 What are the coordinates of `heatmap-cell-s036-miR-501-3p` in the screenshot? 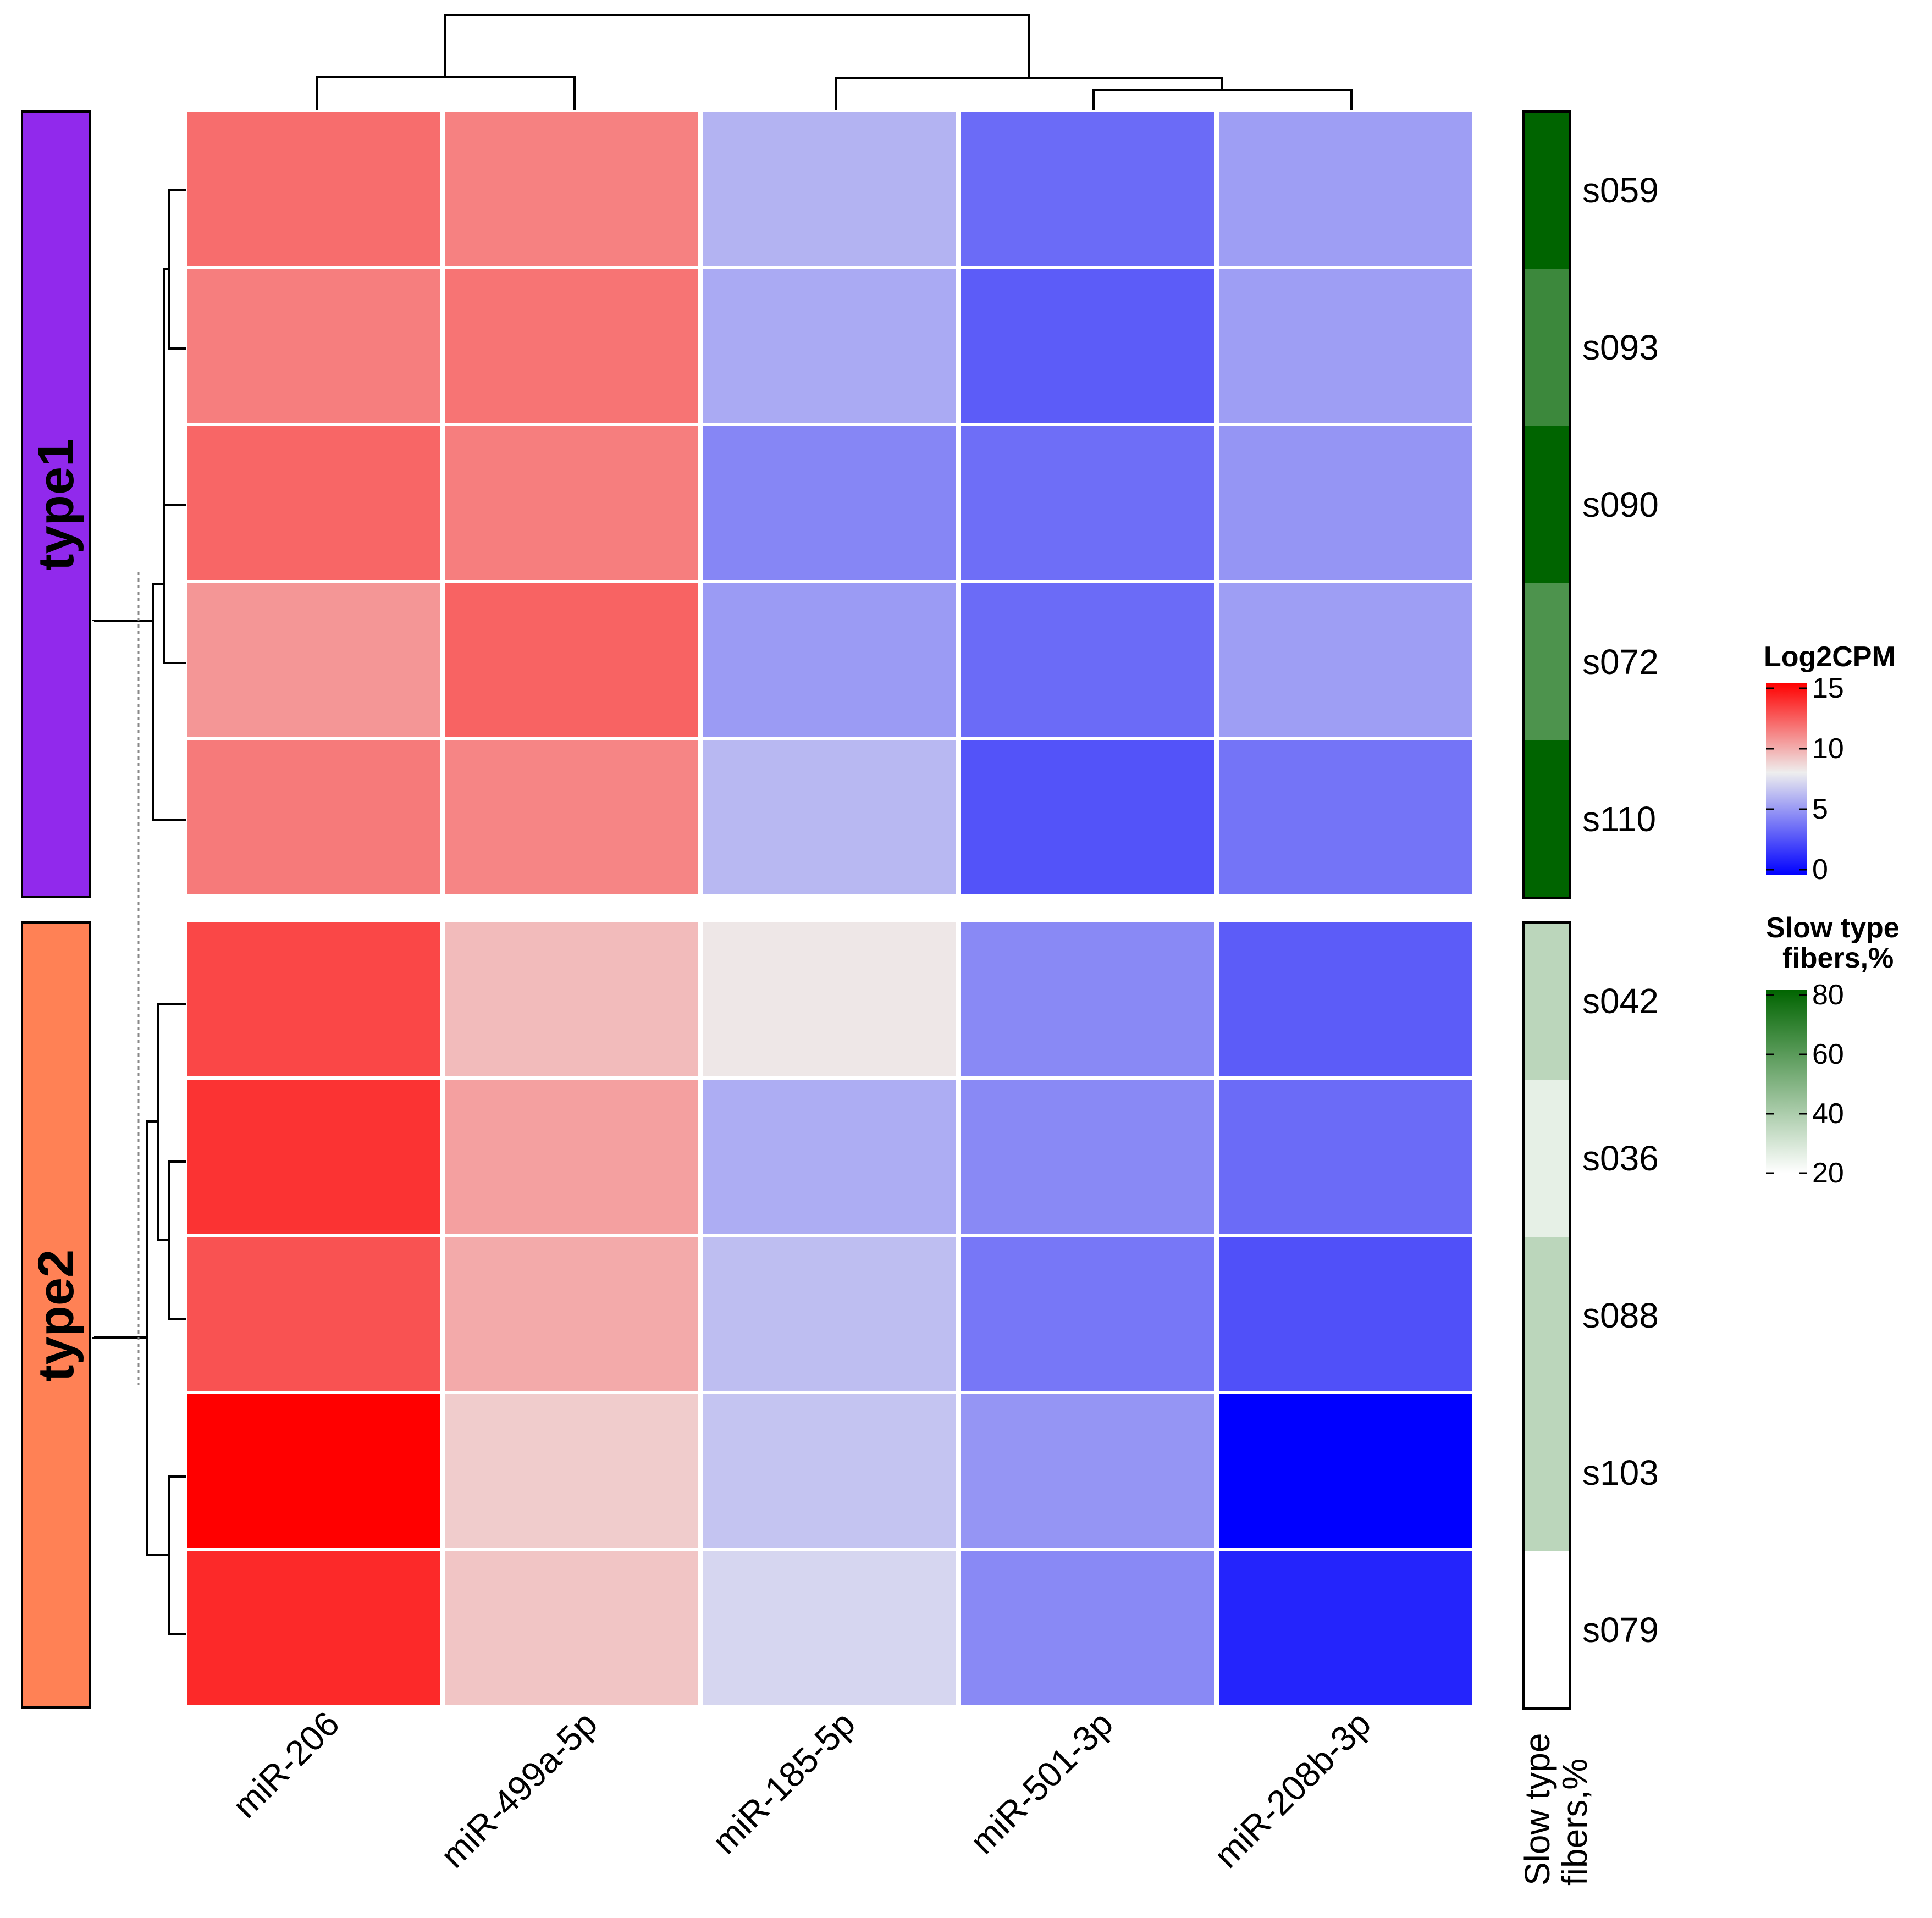 It's located at (1087, 1157).